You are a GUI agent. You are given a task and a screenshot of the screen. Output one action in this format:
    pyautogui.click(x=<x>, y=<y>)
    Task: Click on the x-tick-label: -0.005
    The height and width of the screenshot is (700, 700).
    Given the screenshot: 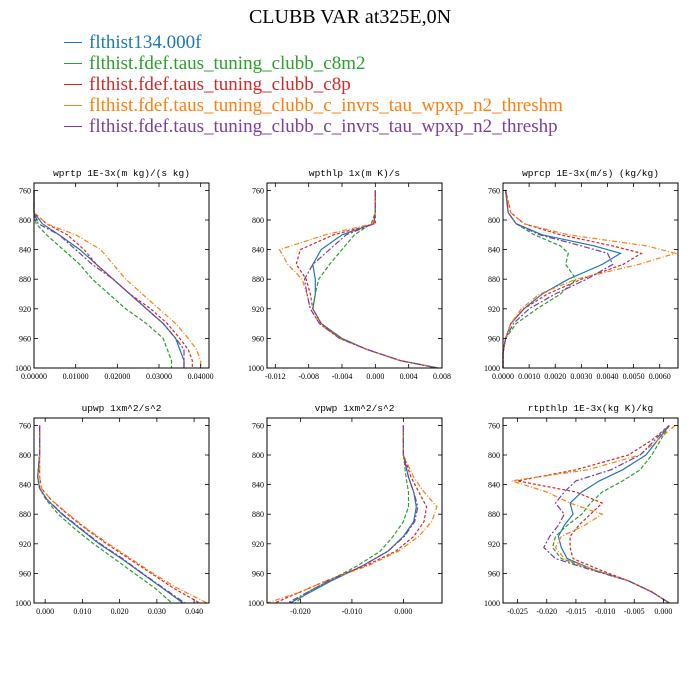 What is the action you would take?
    pyautogui.click(x=634, y=611)
    